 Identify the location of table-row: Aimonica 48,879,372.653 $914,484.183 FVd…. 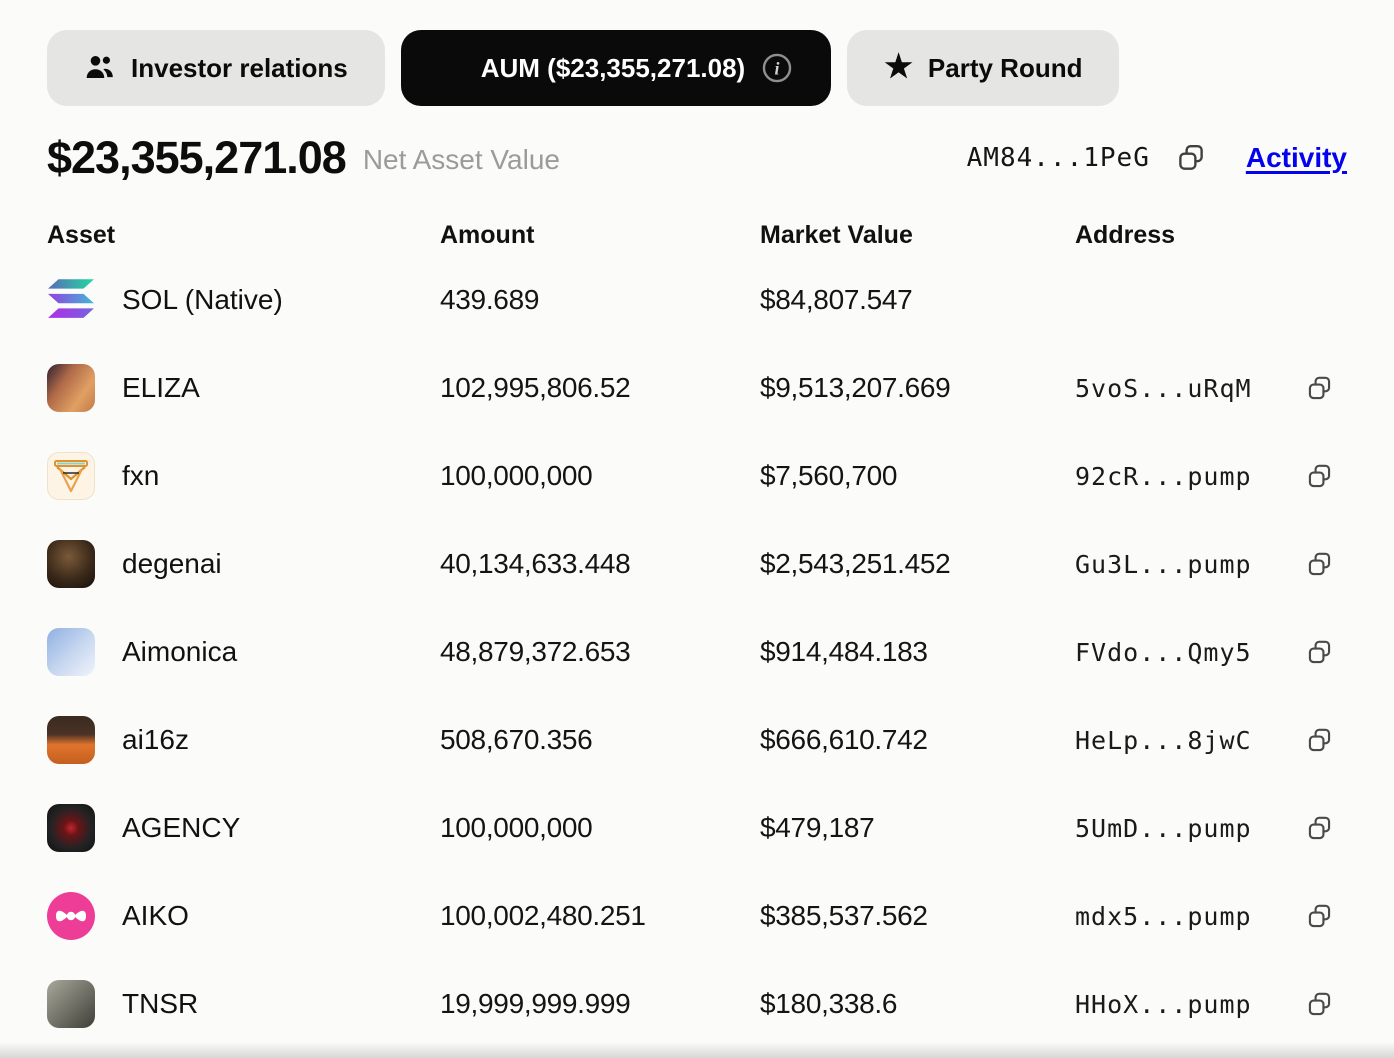
(697, 652).